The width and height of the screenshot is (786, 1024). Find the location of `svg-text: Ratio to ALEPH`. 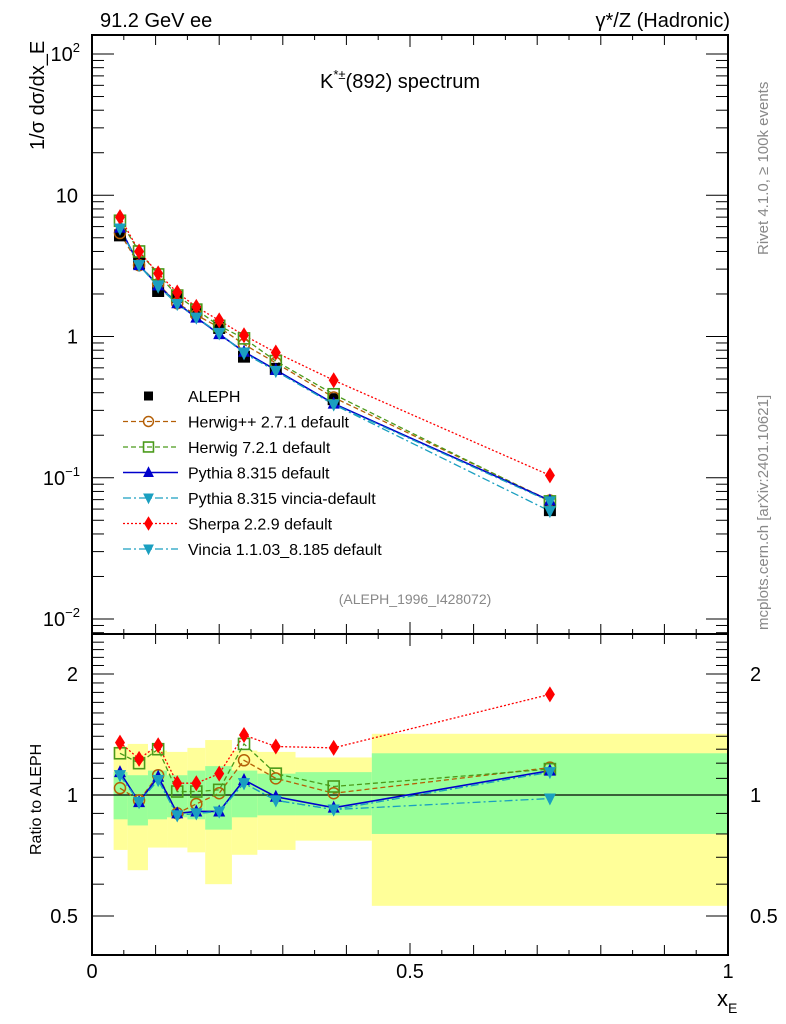

svg-text: Ratio to ALEPH is located at coordinates (36, 799).